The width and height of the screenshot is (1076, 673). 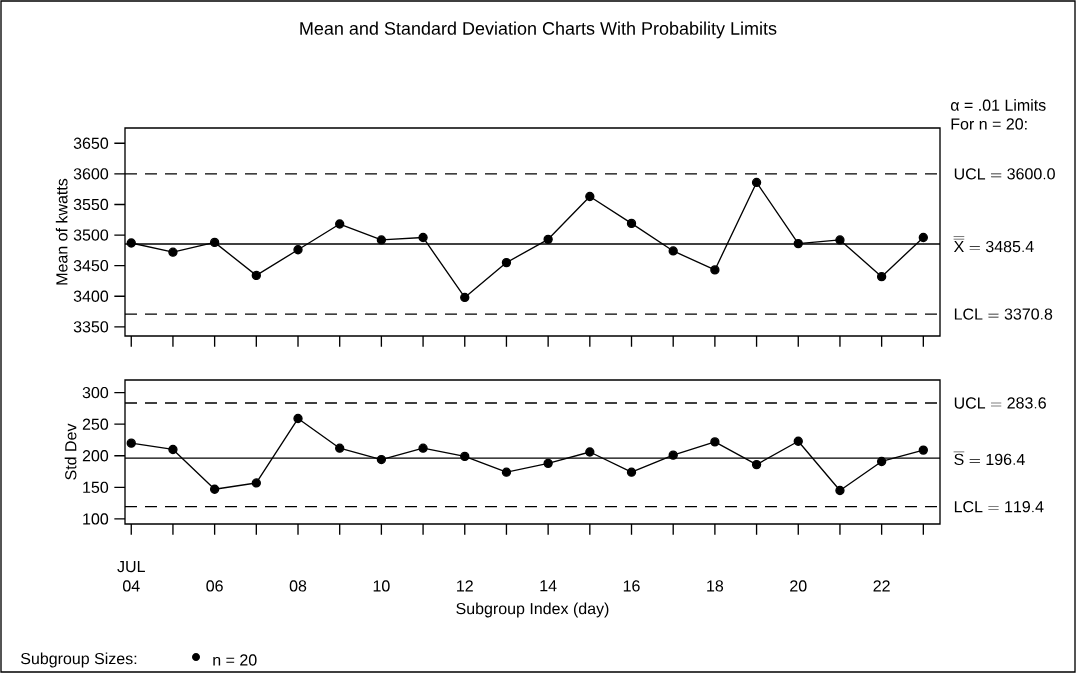 I want to click on x-tick-label: 12, so click(x=465, y=586).